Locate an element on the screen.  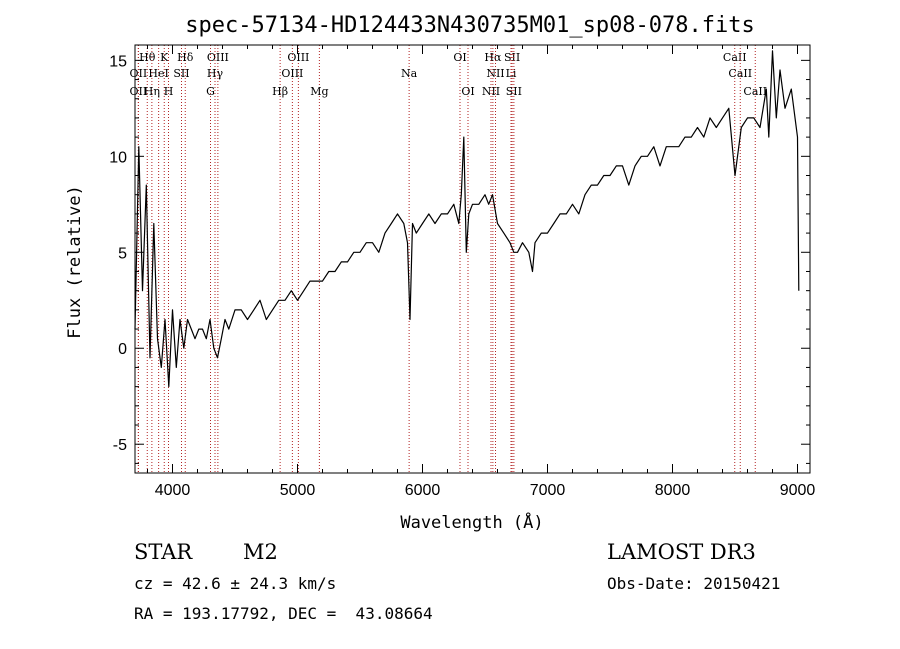
line-marker-label-19: Hη is located at coordinates (152, 91).